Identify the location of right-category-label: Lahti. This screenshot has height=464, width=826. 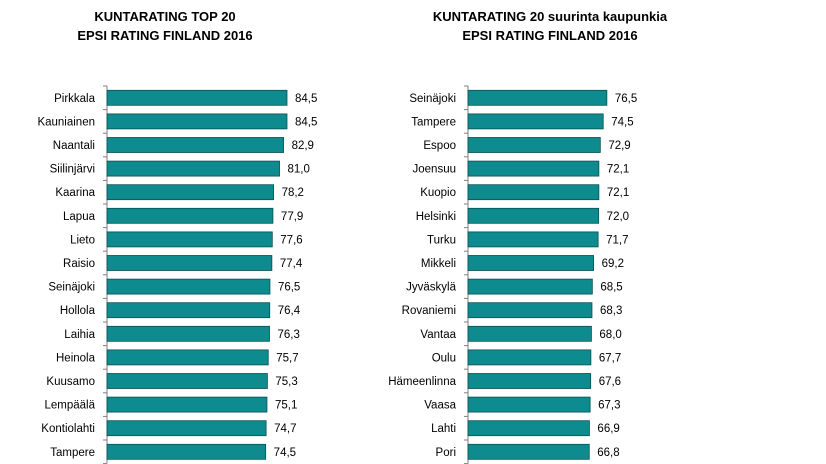
(443, 429).